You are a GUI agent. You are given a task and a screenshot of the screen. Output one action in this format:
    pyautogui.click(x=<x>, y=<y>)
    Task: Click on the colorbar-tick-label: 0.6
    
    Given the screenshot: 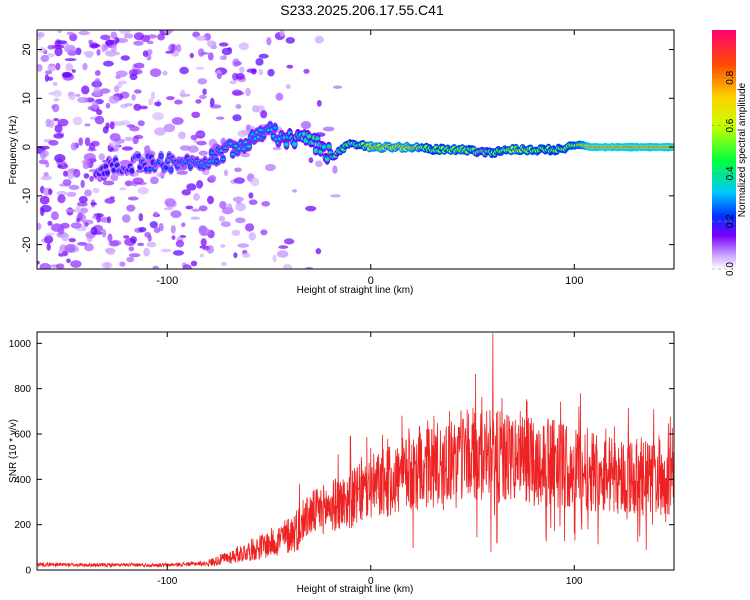 What is the action you would take?
    pyautogui.click(x=730, y=125)
    